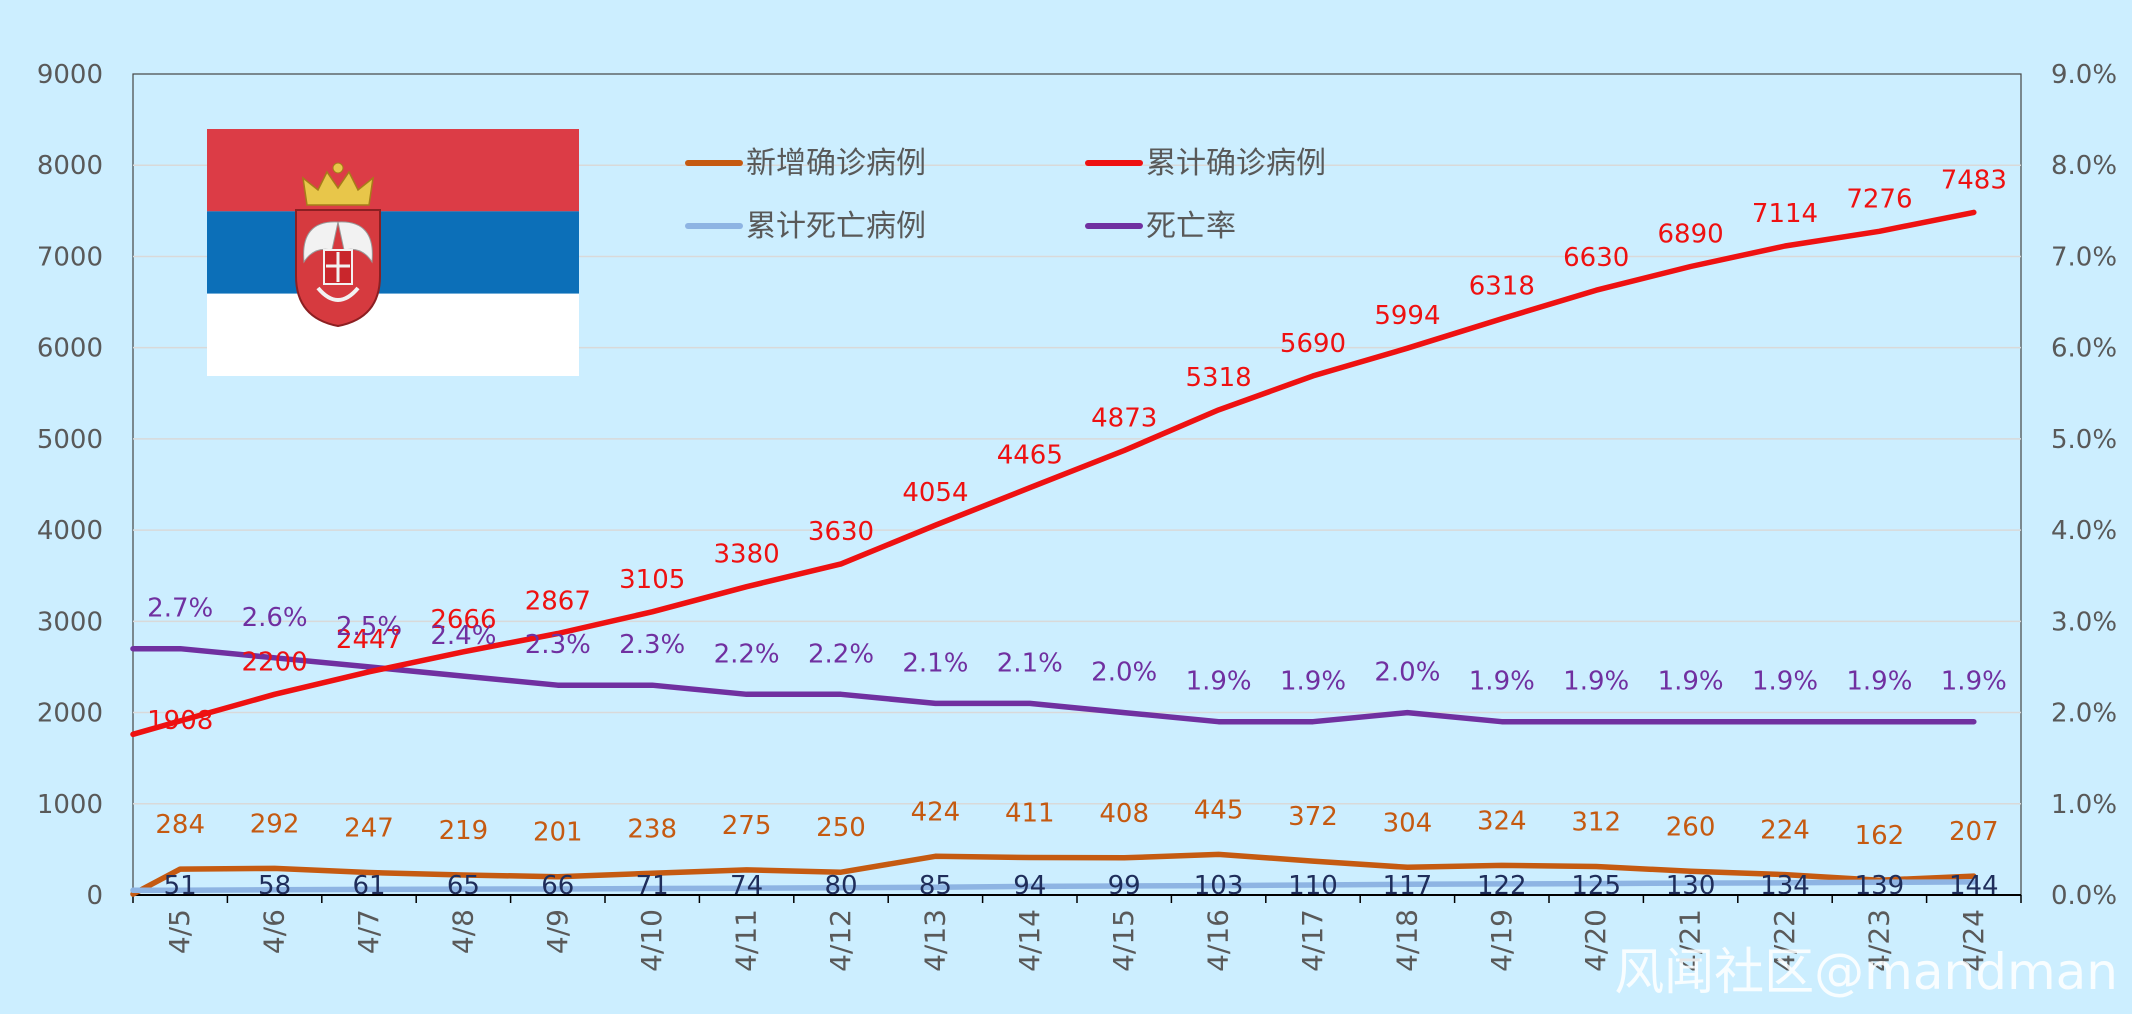 The width and height of the screenshot is (2132, 1014). I want to click on x-tick-label: 4/20, so click(1595, 940).